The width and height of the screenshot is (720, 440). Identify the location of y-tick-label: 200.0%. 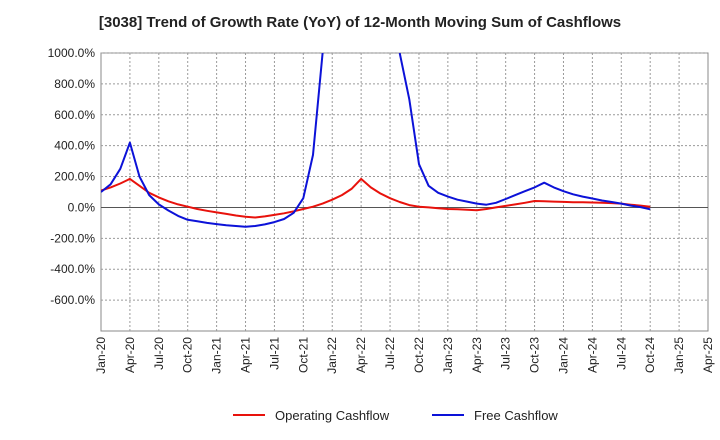
(74, 177).